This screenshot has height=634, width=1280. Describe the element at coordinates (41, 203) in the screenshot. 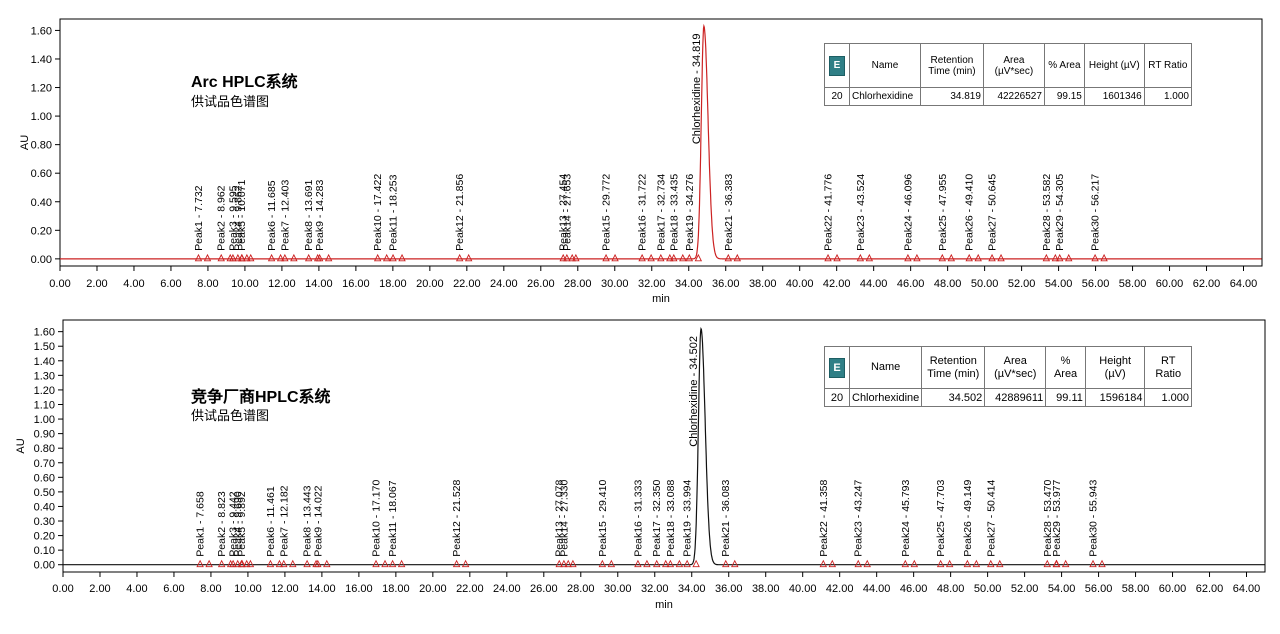

I see `y-tick-label: 0.40` at that location.